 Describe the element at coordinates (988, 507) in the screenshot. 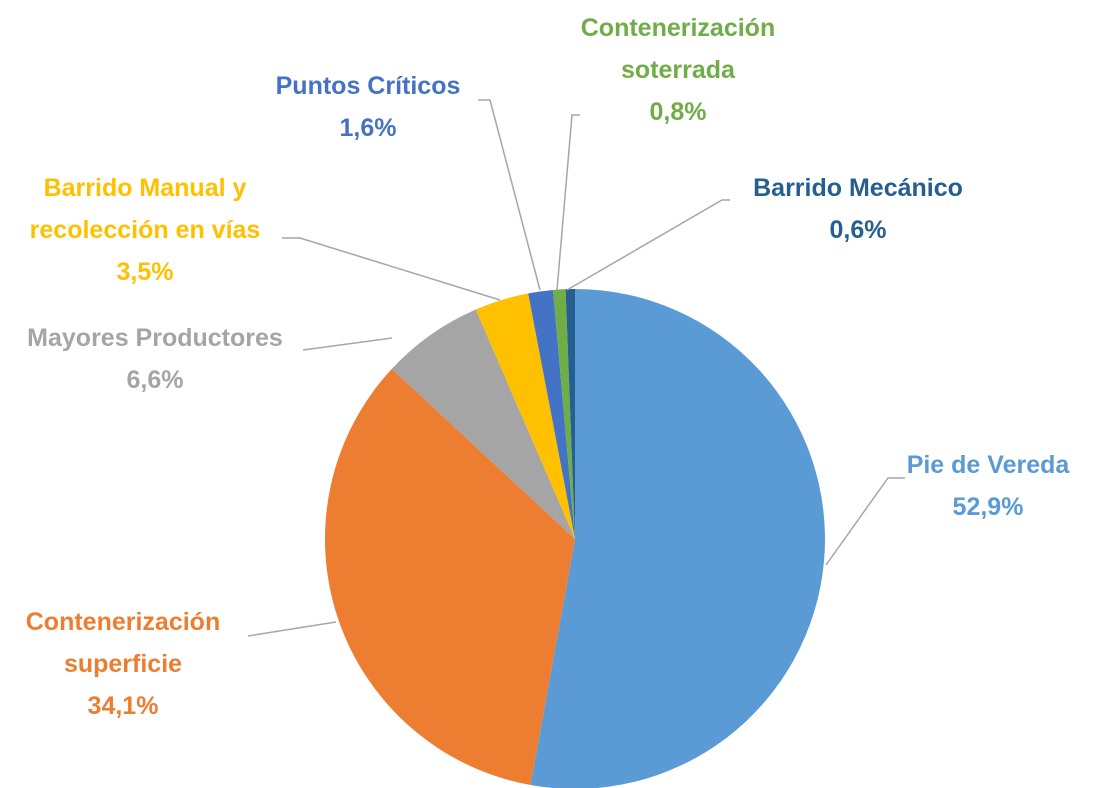

I see `value-label: 52,9%` at that location.